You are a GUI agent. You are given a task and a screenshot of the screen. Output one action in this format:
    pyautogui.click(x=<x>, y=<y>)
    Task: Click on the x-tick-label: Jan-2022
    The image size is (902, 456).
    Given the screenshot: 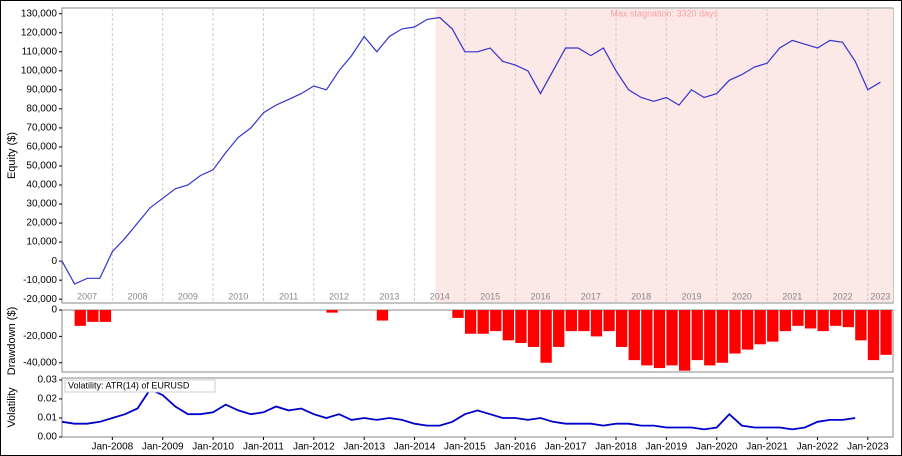 What is the action you would take?
    pyautogui.click(x=818, y=447)
    